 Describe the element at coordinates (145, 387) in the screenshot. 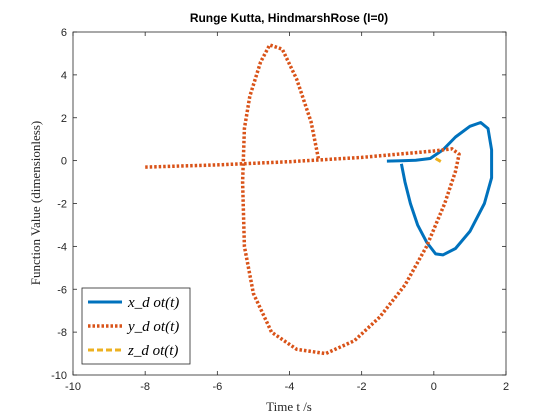

I see `x-tick-label: -8` at that location.